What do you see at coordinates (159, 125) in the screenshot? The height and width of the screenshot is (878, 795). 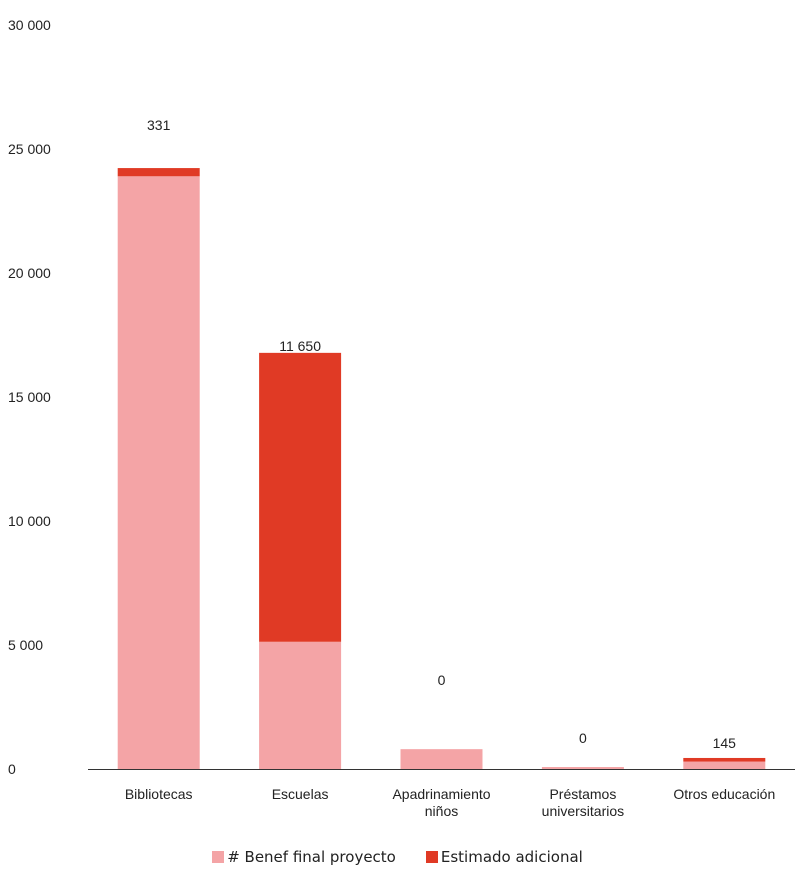 I see `data-label: 331` at bounding box center [159, 125].